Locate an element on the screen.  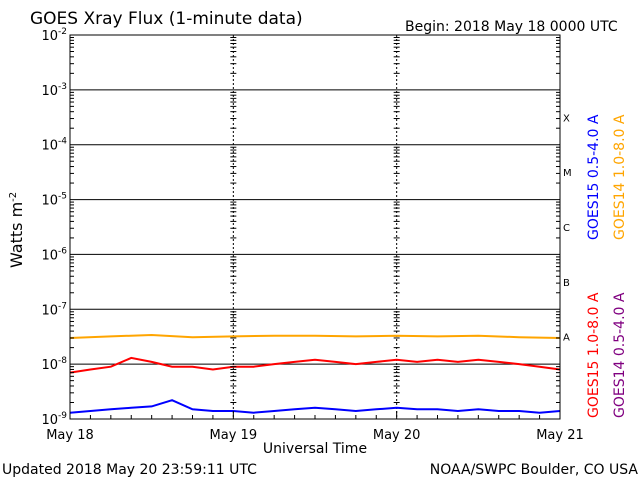
x-axis-label: Universal Time is located at coordinates (315, 449).